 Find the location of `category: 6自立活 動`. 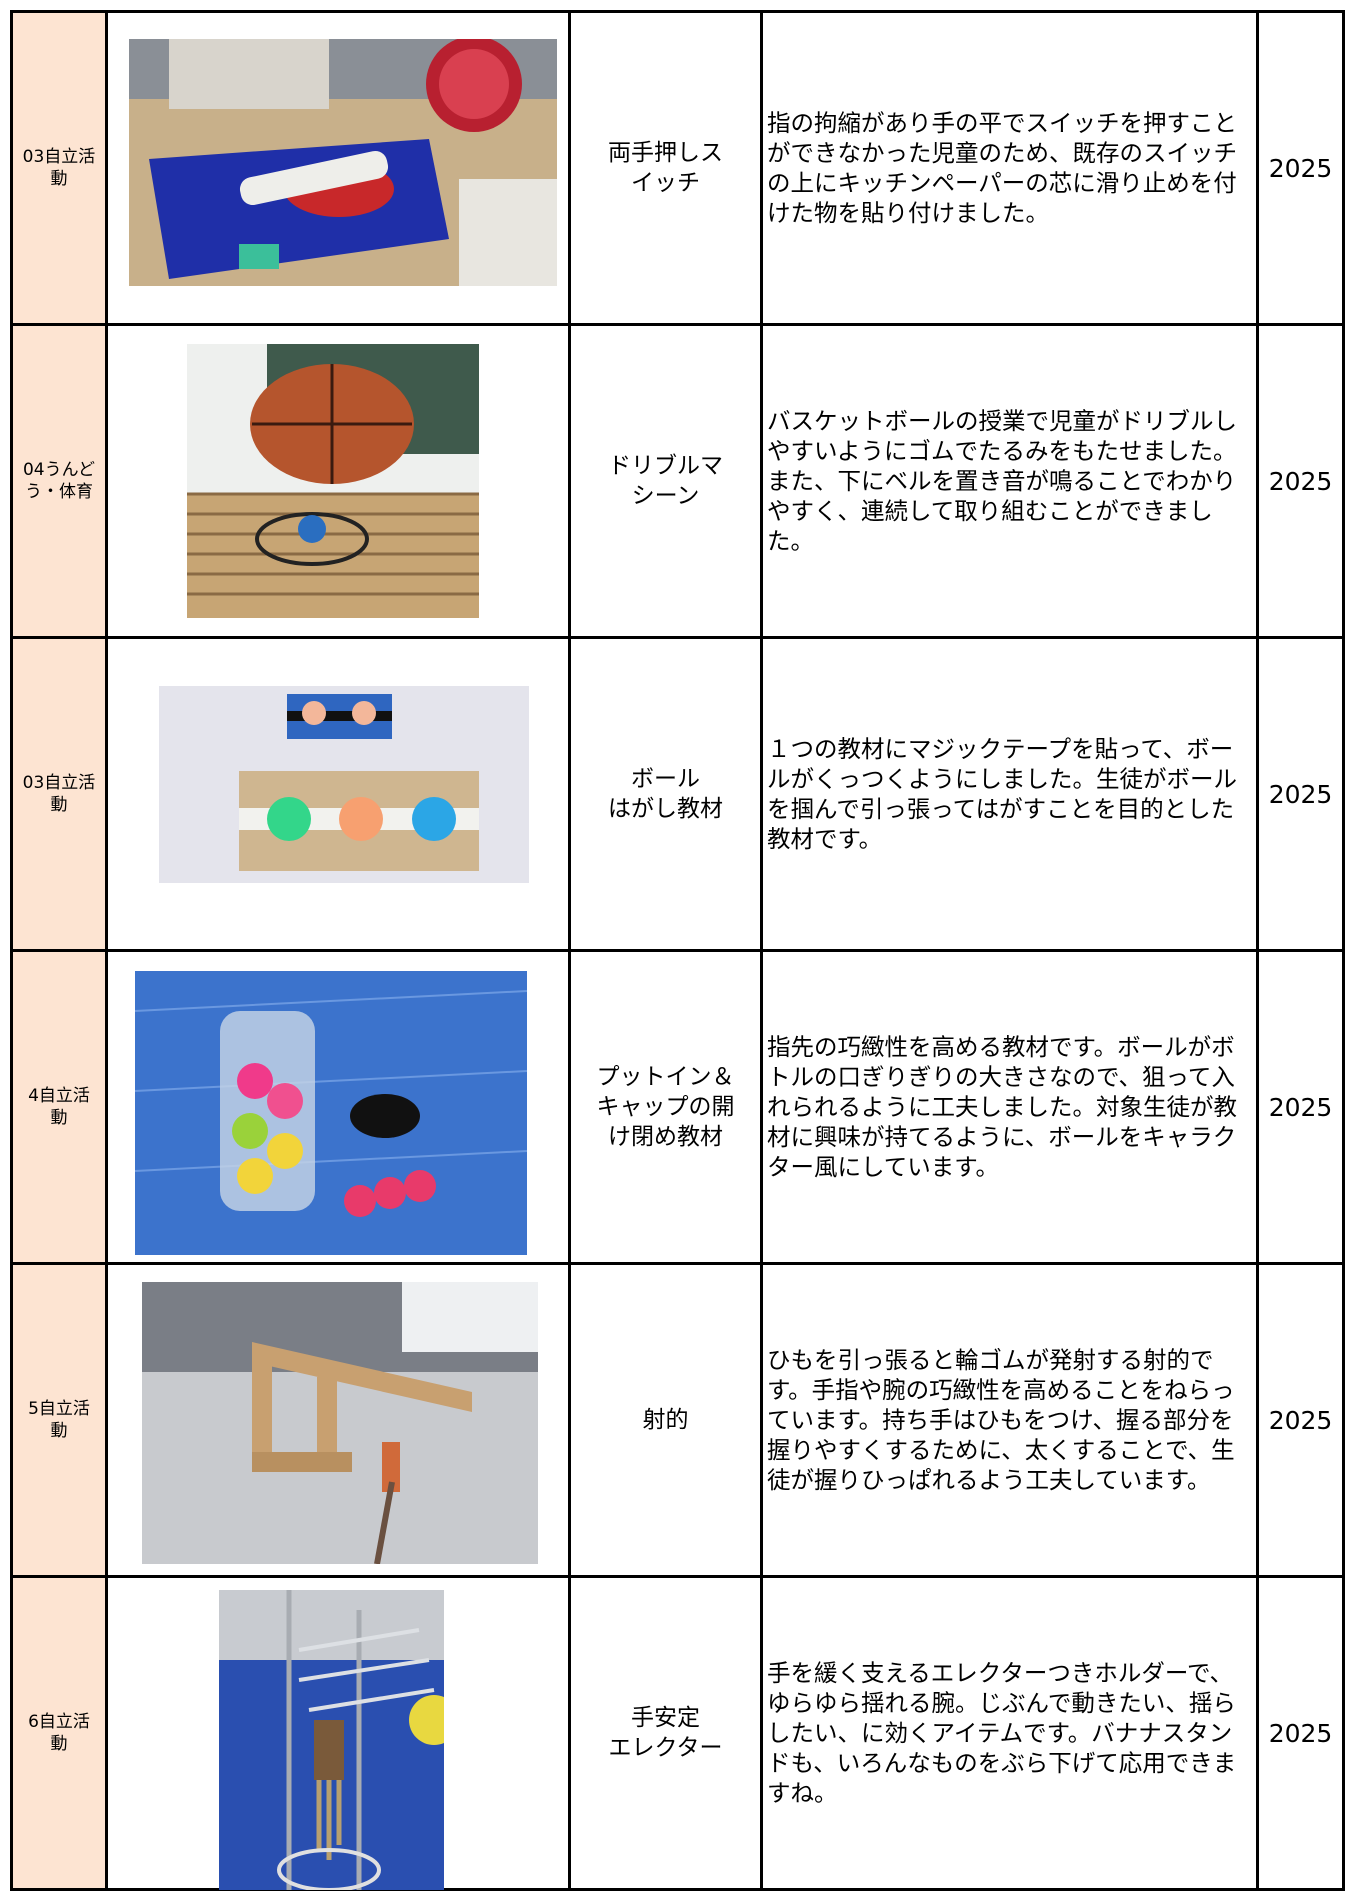

category: 6自立活 動 is located at coordinates (59, 1733).